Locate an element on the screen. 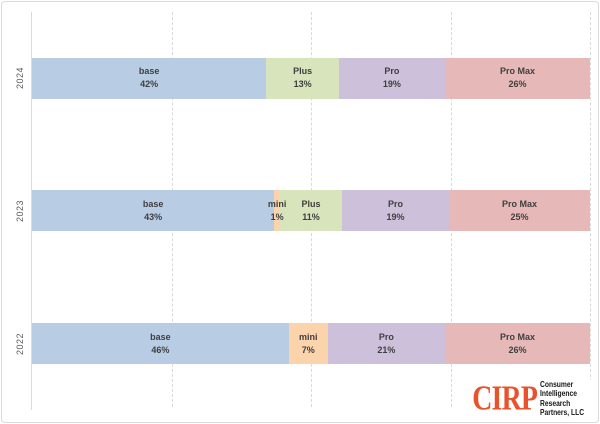  segment-2022-mini: mini 7% is located at coordinates (308, 344).